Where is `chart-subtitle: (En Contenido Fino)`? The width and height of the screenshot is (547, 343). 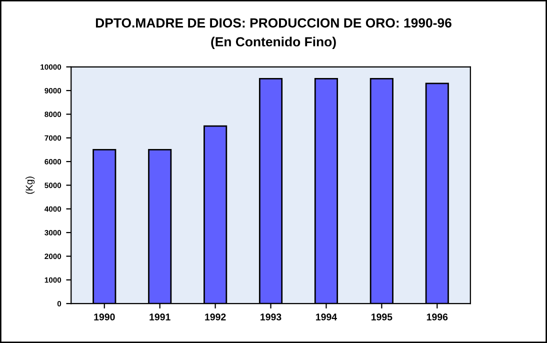
chart-subtitle: (En Contenido Fino) is located at coordinates (273, 43).